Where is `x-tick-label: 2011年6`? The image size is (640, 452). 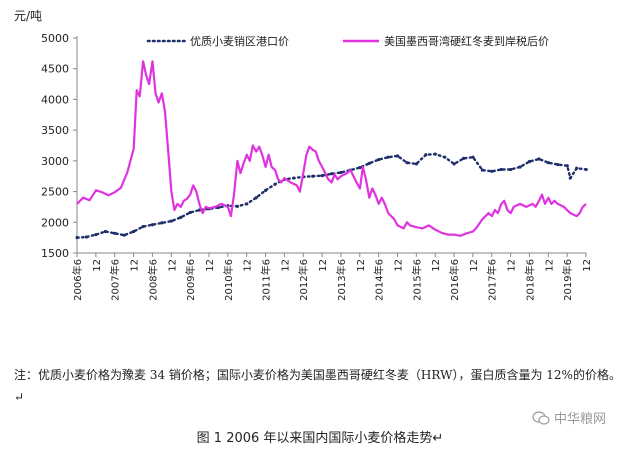 x-tick-label: 2011年6 is located at coordinates (266, 280).